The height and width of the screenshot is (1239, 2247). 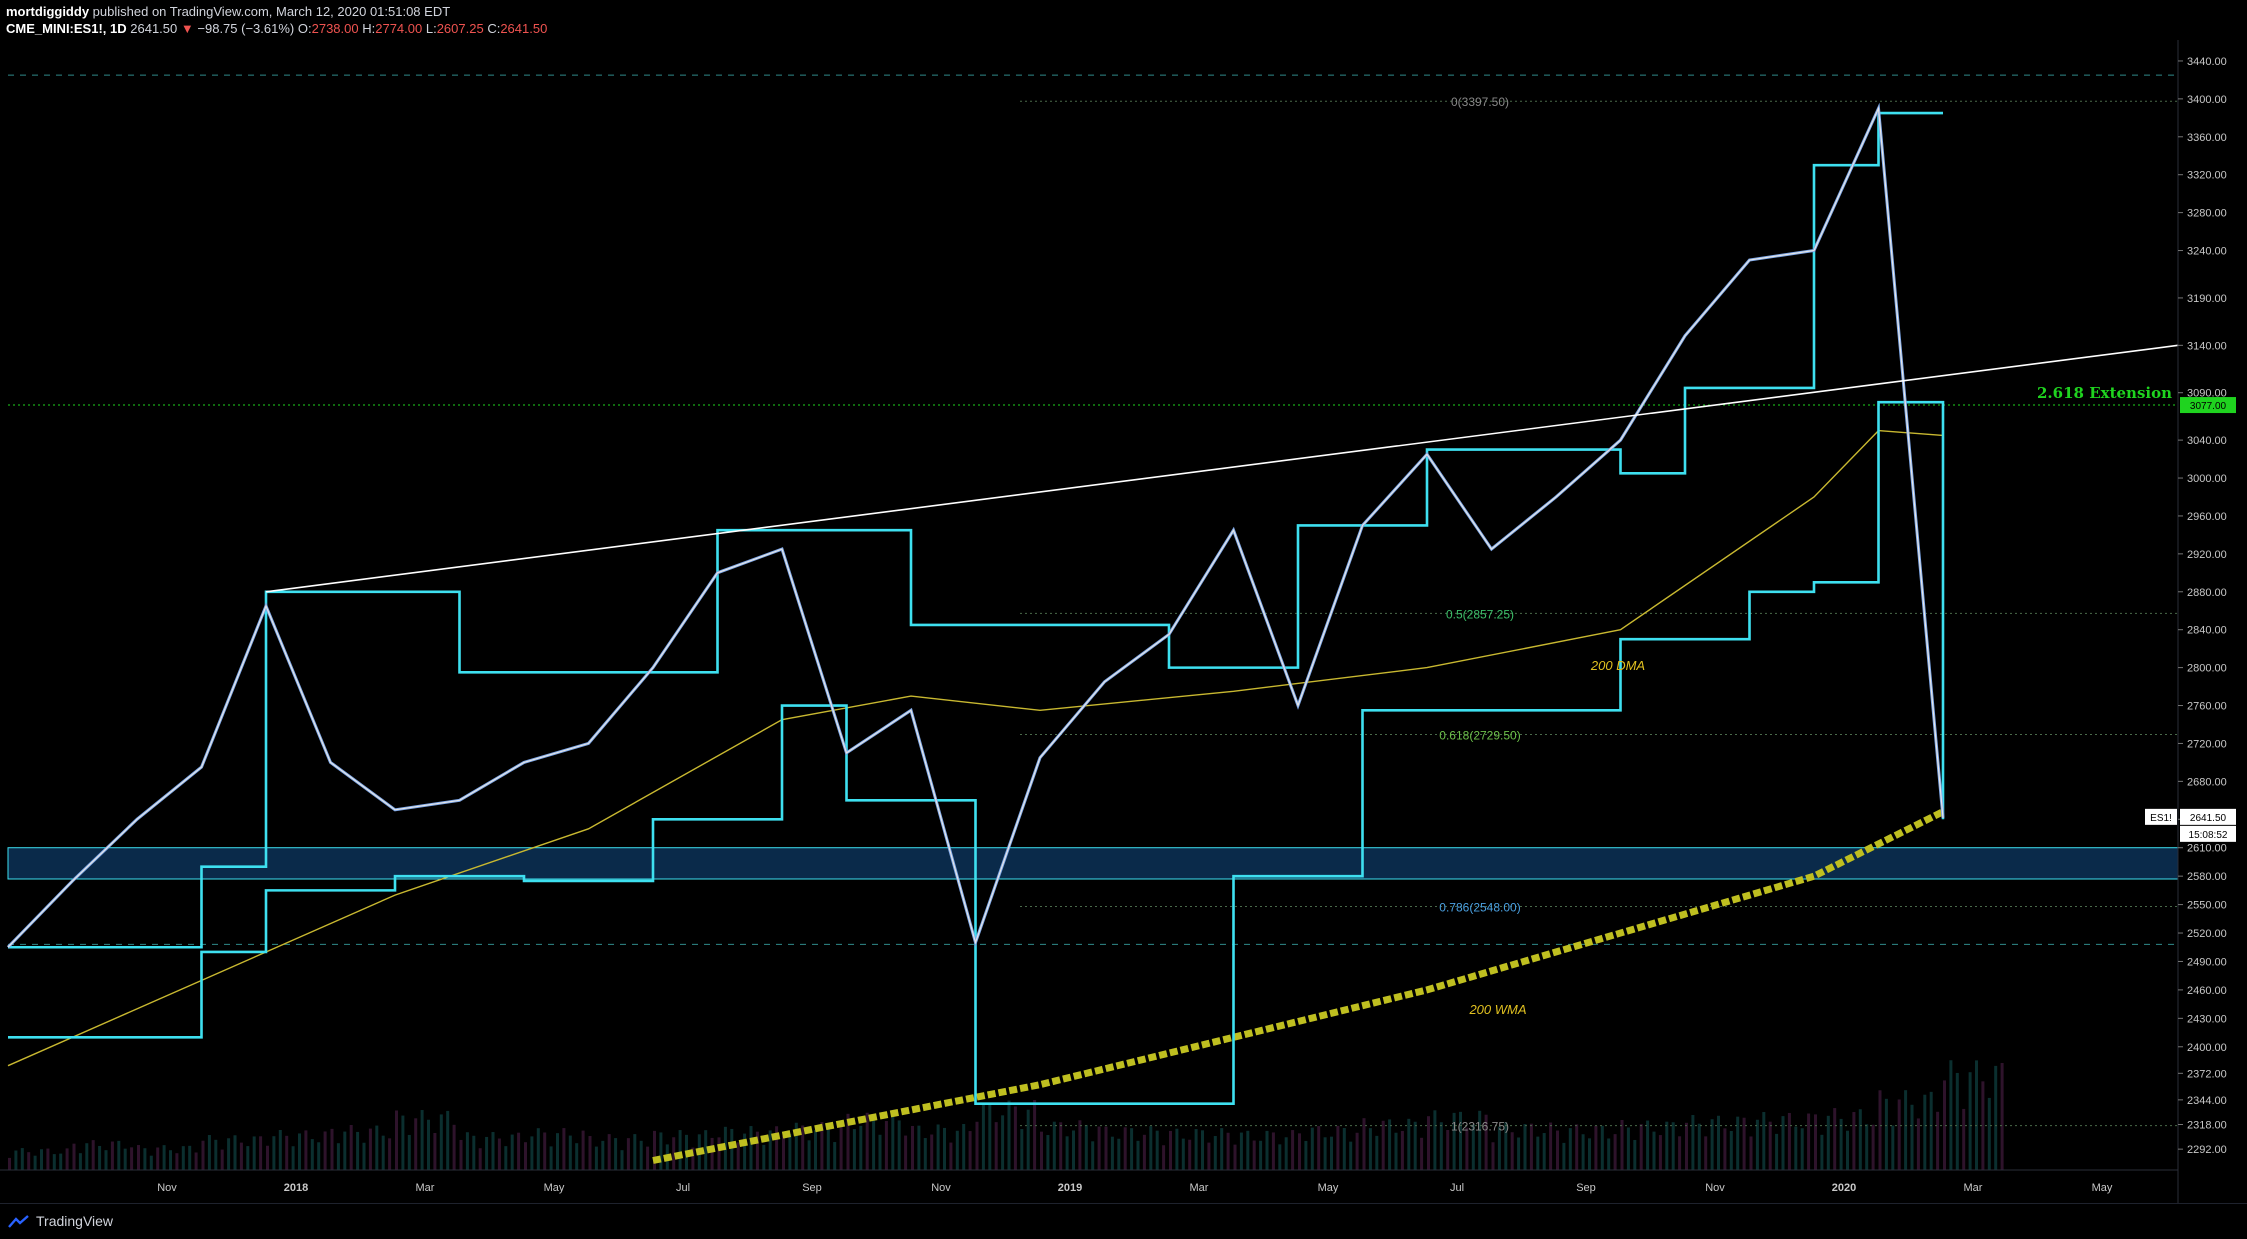 I want to click on symbol-label: CME_MINI:ES1!, 1D, so click(x=66, y=28).